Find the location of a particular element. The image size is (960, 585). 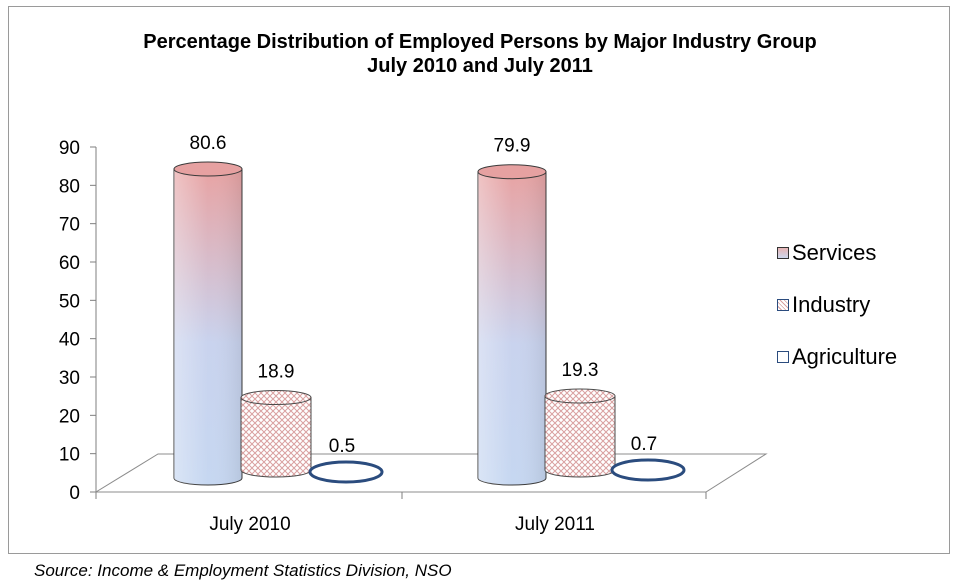

y-tick-label-80: 80 is located at coordinates (69, 186).